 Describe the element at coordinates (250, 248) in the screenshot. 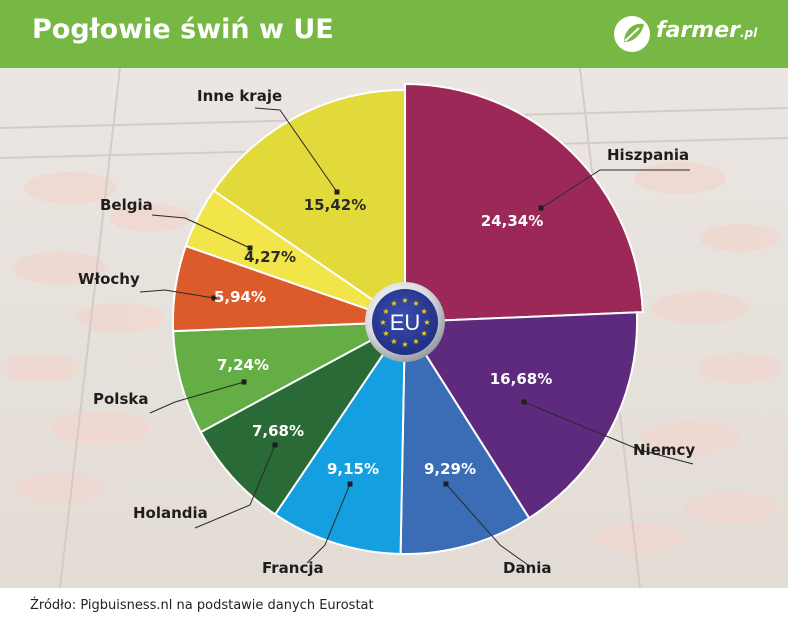

I see `leader-dot-belgia` at that location.